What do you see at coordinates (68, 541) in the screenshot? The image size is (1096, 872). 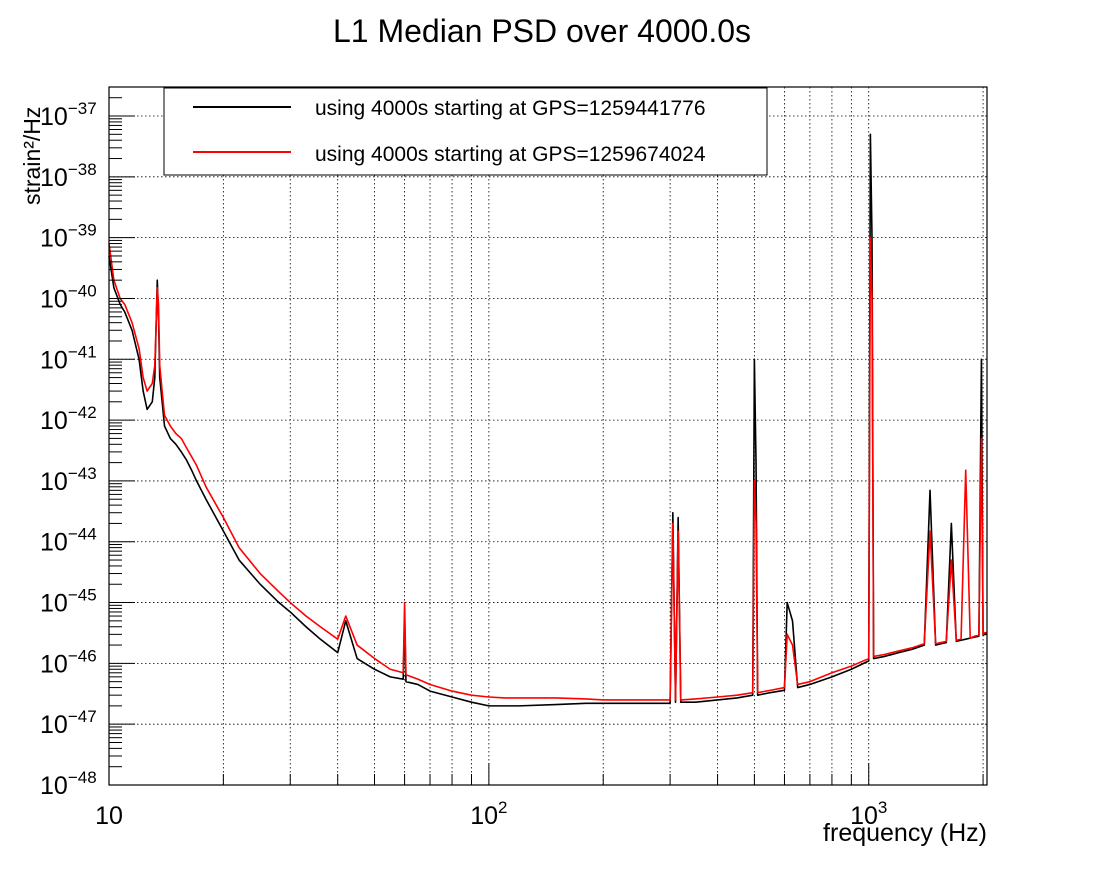 I see `y-tick-label: 10−44` at bounding box center [68, 541].